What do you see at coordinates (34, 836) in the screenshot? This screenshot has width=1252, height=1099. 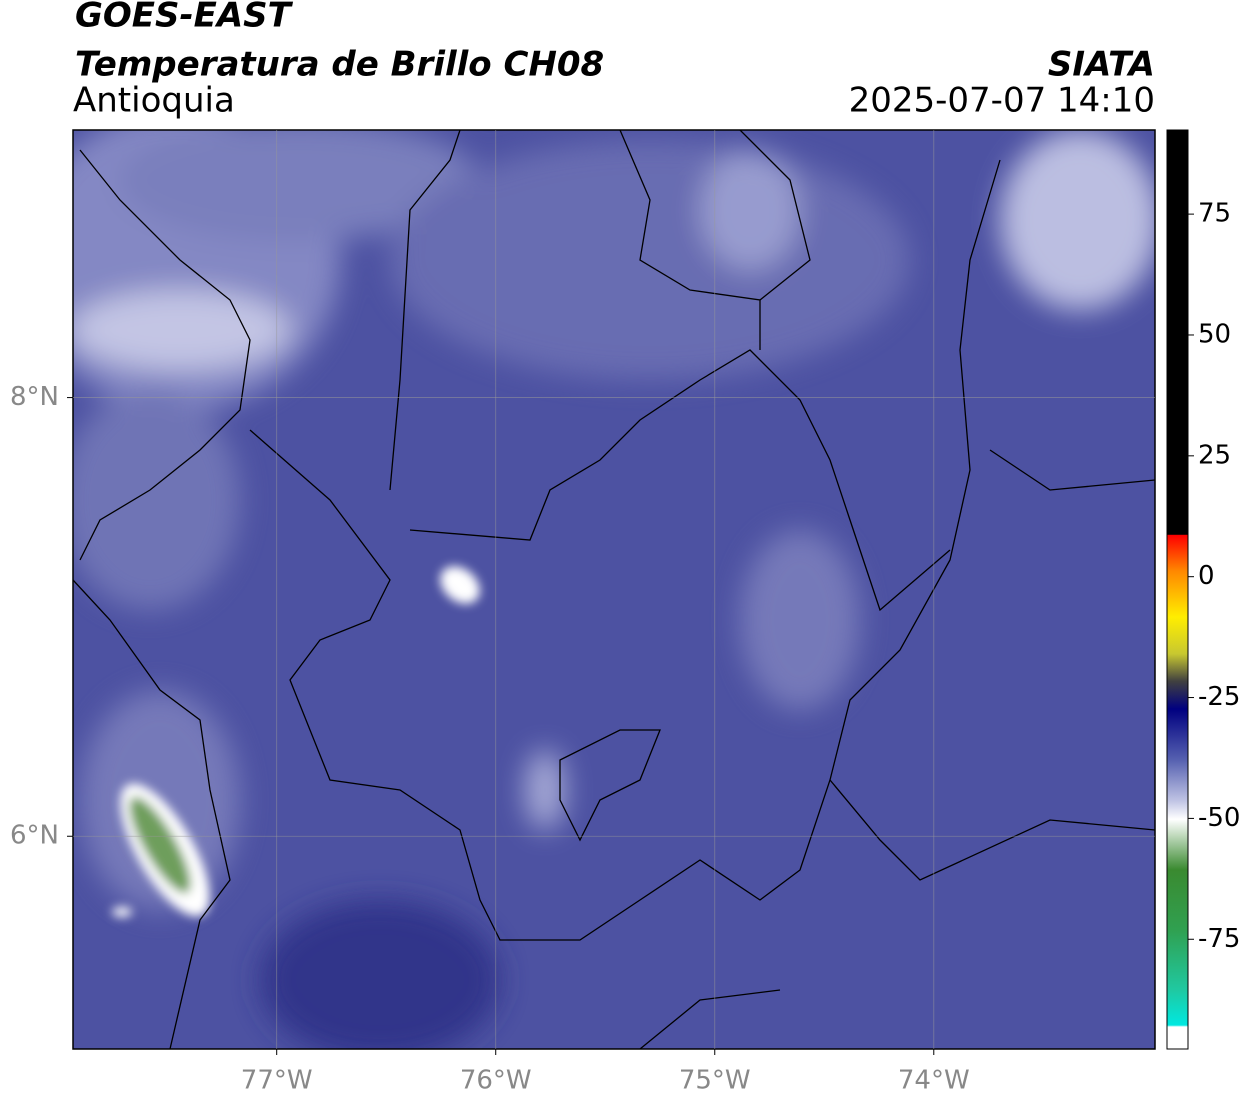 I see `y-tick-label: 6°N` at bounding box center [34, 836].